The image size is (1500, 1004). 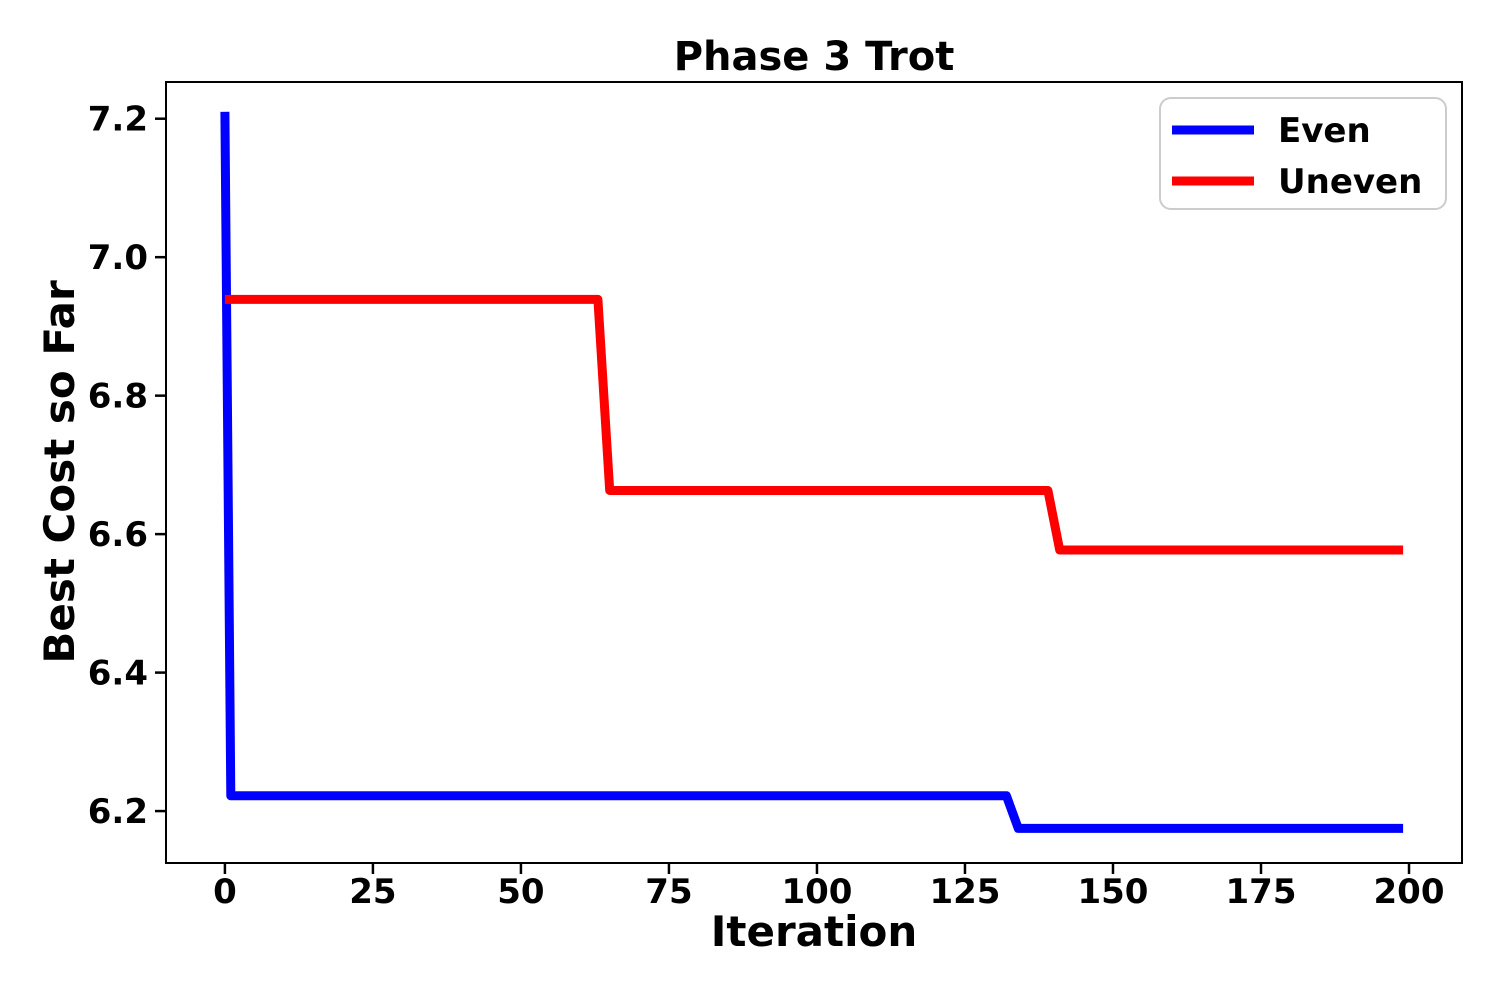 What do you see at coordinates (1409, 892) in the screenshot?
I see `x-tick-label: 200` at bounding box center [1409, 892].